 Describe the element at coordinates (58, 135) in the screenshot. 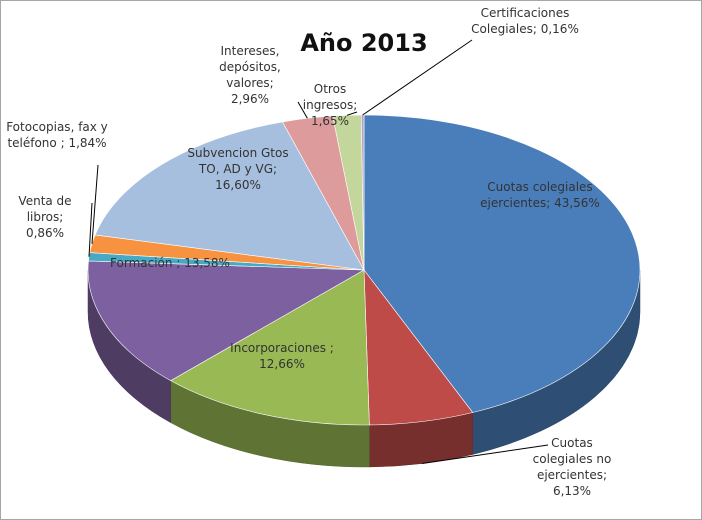

I see `data-label: Fotocopias, fax y teléfono ;` at that location.